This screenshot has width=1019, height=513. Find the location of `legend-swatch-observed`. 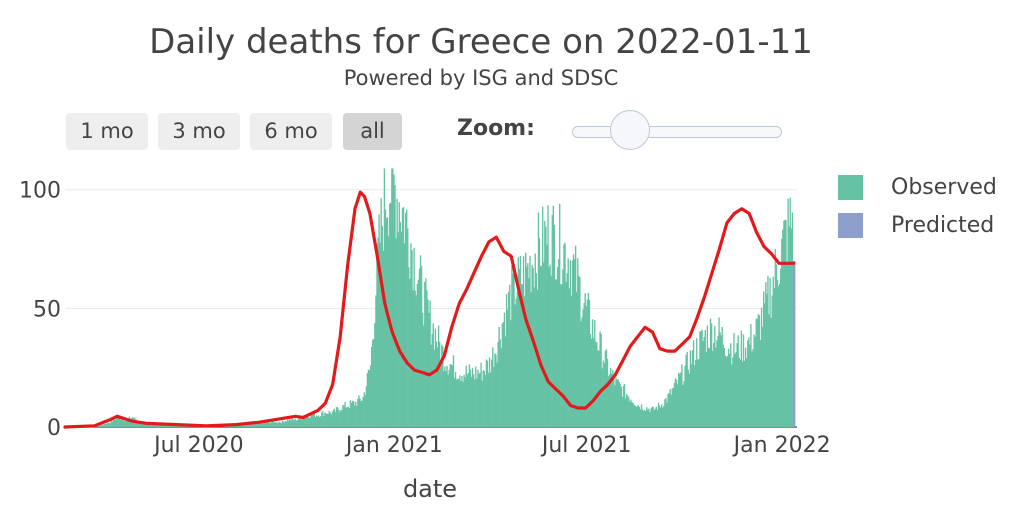

legend-swatch-observed is located at coordinates (850, 187).